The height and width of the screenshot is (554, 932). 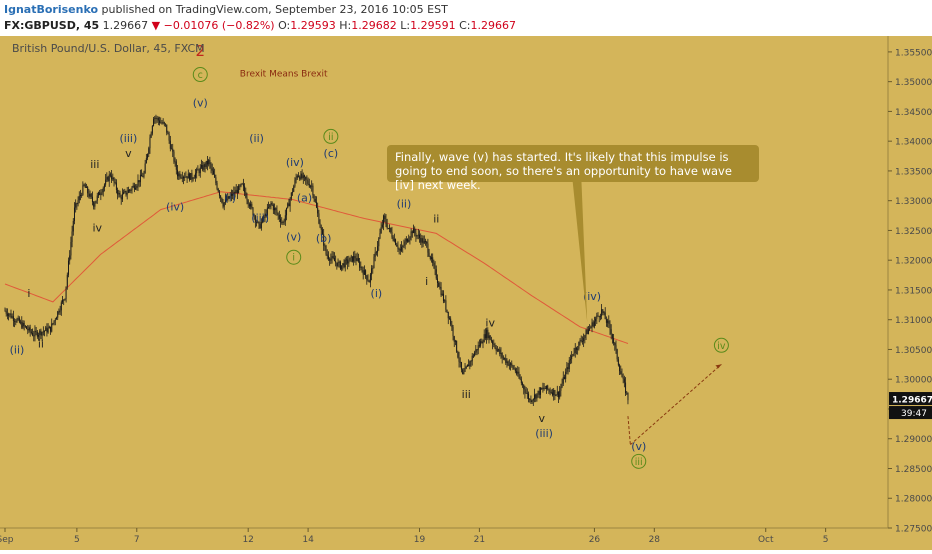 I want to click on price-tick-label: 1.30000, so click(x=913, y=381).